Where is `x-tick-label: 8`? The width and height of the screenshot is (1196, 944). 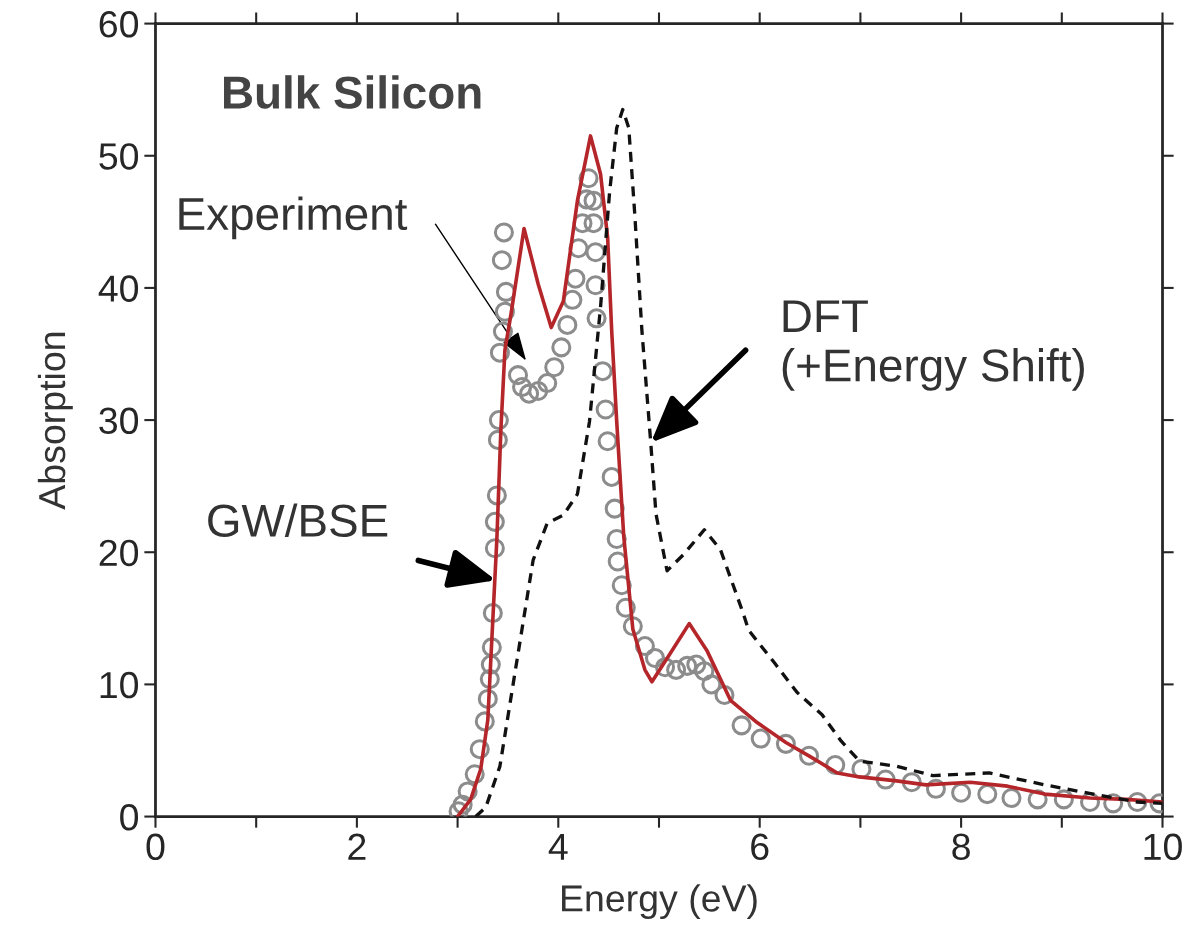
x-tick-label: 8 is located at coordinates (961, 847).